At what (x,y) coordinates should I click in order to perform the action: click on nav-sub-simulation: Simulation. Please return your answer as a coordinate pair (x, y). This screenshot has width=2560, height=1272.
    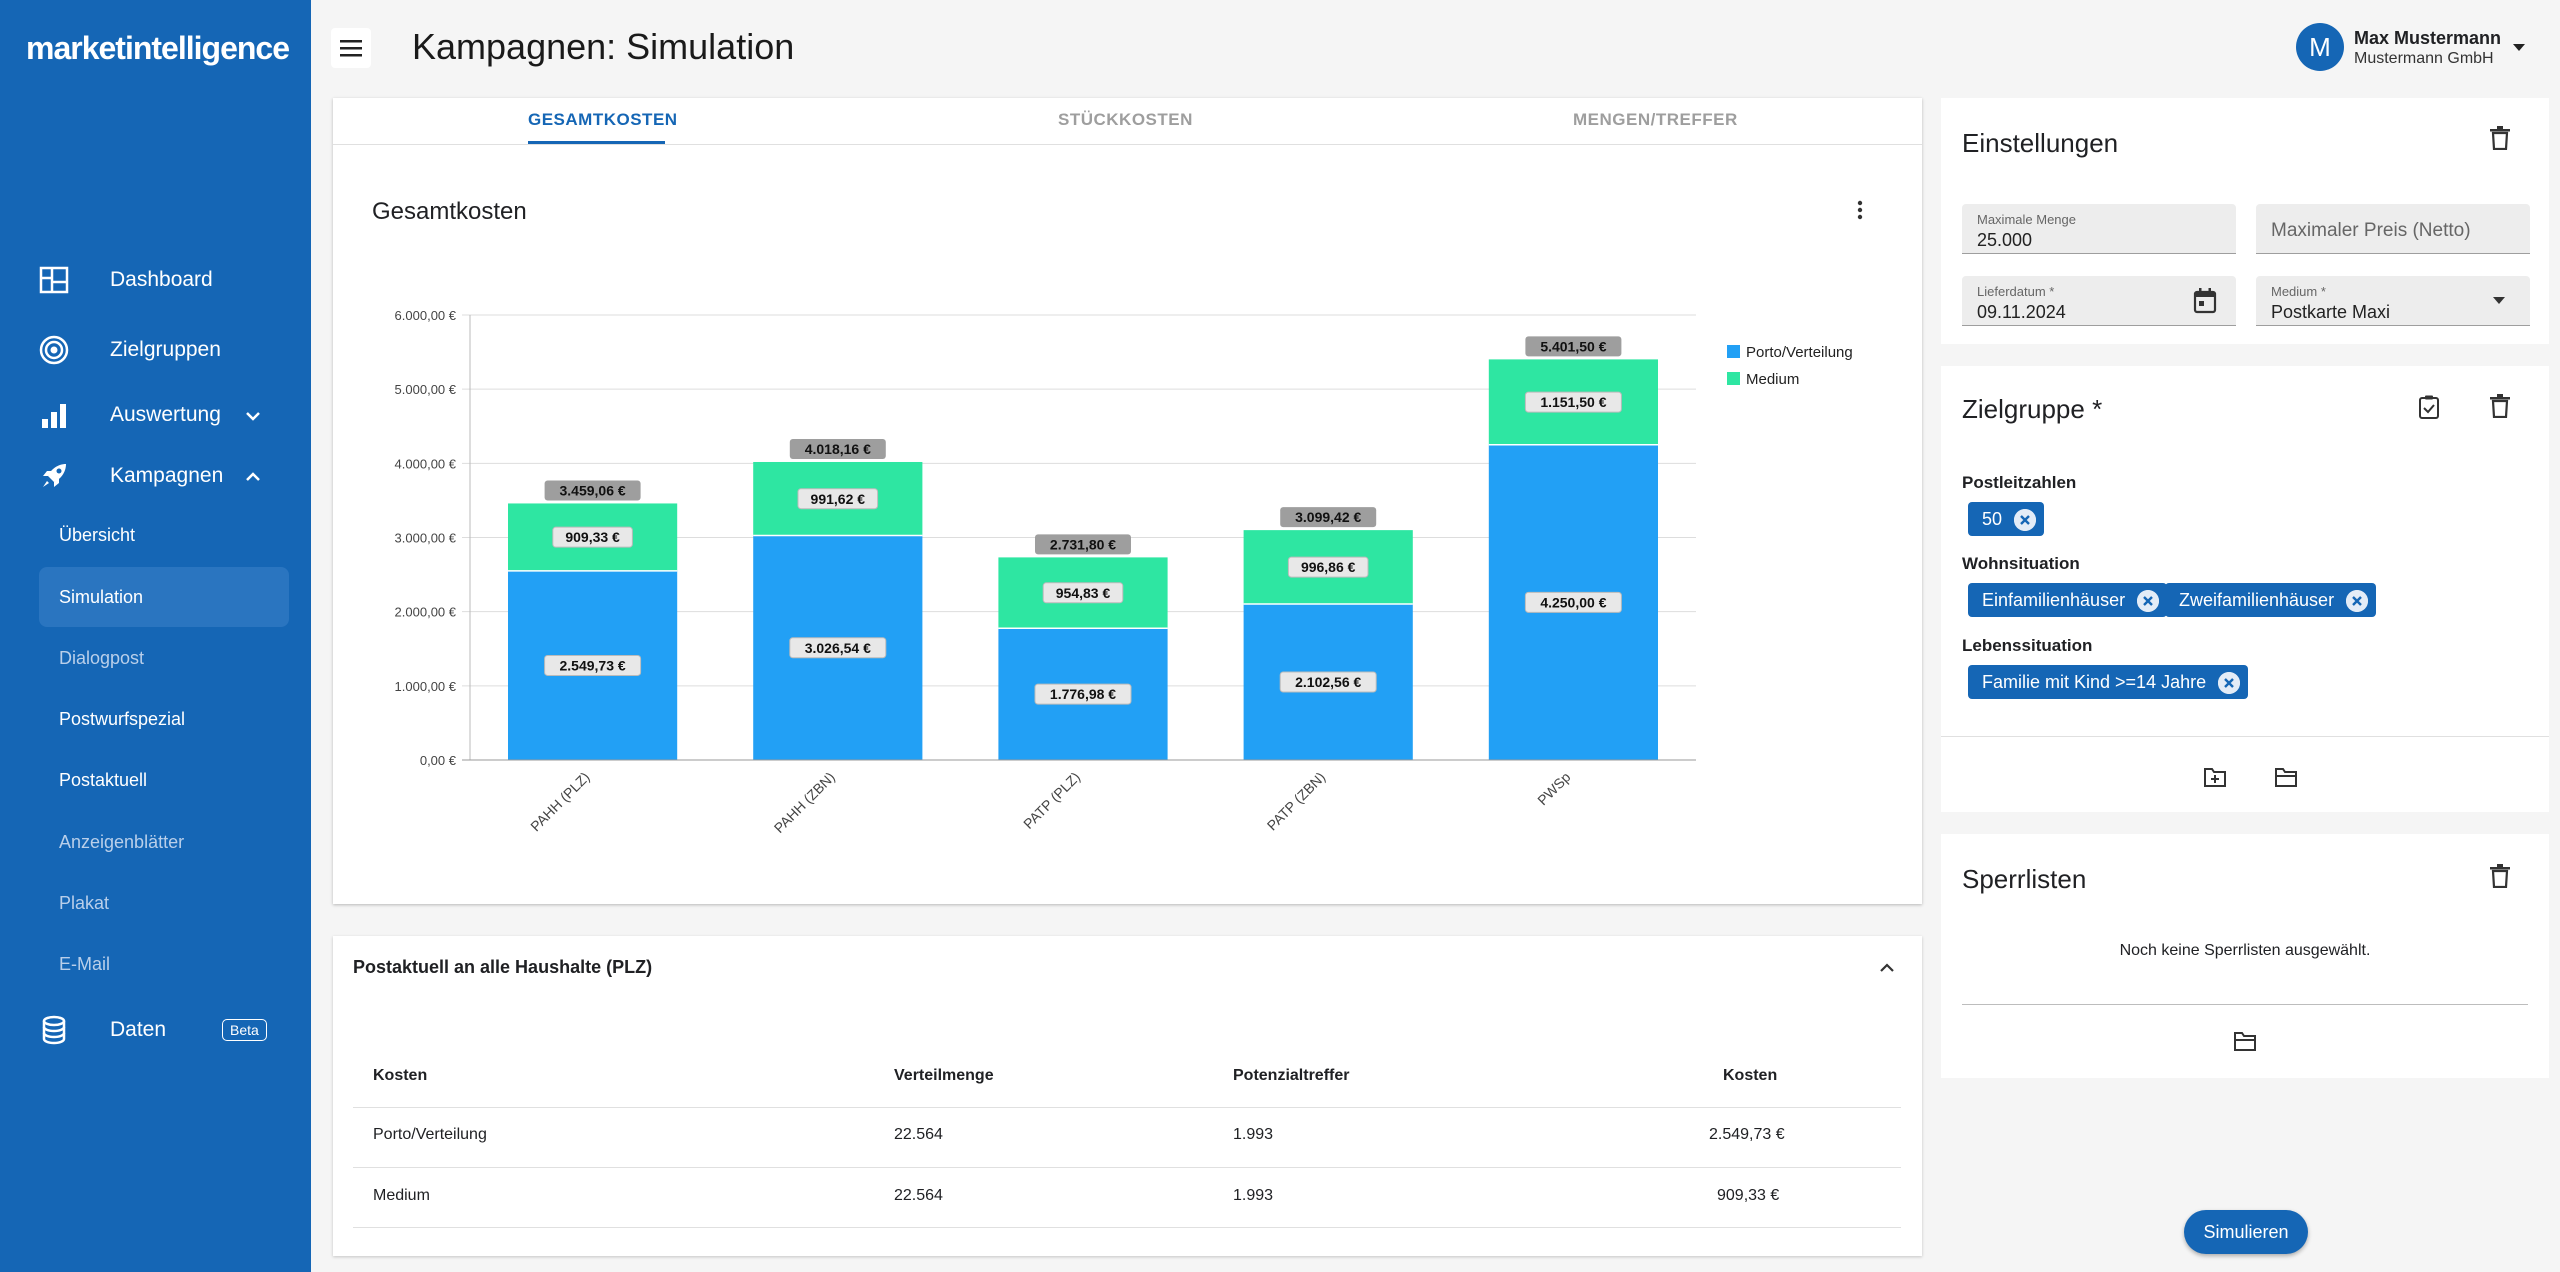
    Looking at the image, I should click on (164, 597).